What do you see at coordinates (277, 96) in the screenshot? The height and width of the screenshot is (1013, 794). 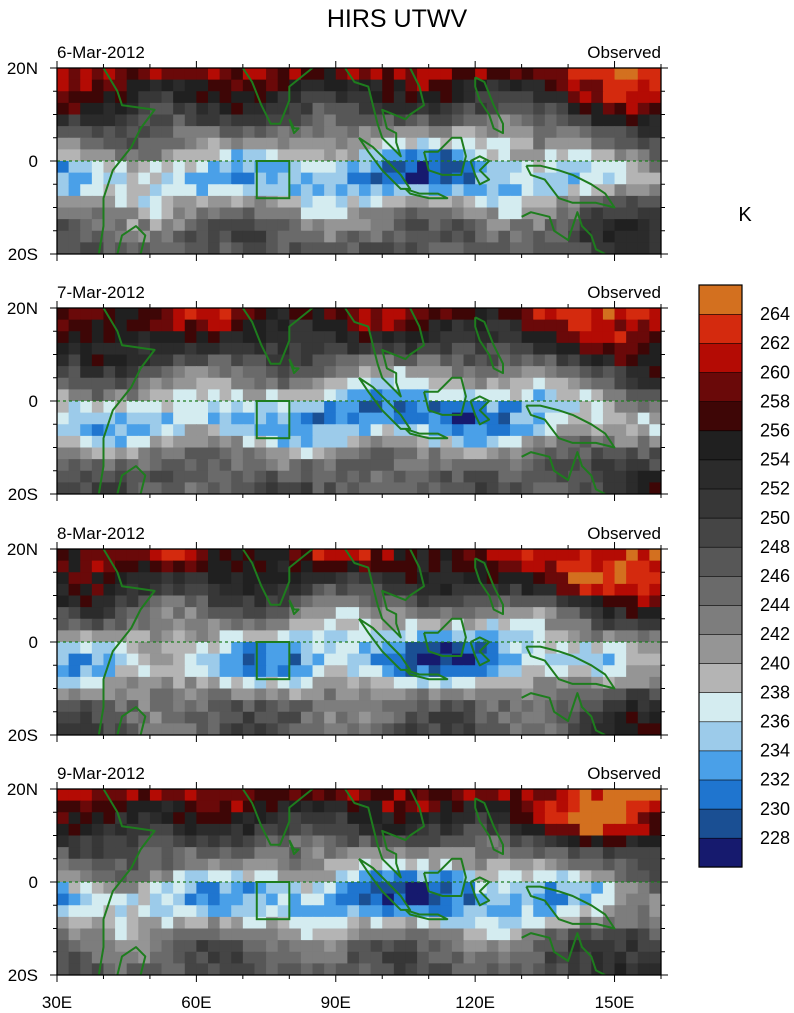 I see `coastline` at bounding box center [277, 96].